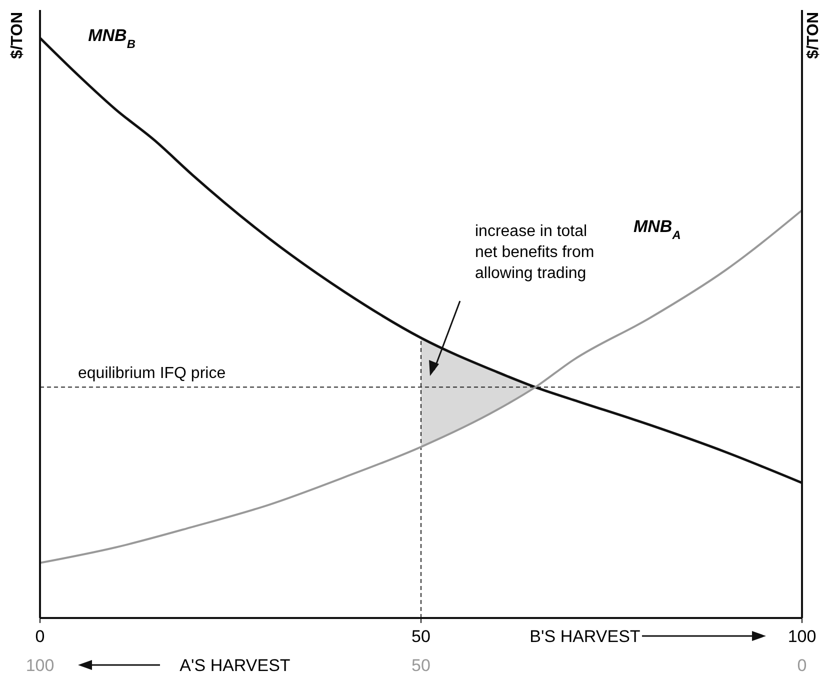 The image size is (836, 679). I want to click on x-tick-label: 100, so click(802, 636).